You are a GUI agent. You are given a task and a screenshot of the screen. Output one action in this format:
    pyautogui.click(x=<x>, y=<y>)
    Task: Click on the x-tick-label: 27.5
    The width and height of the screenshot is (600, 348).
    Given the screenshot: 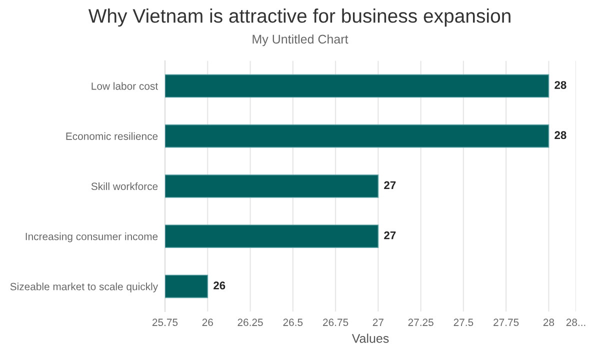 What is the action you would take?
    pyautogui.click(x=464, y=322)
    